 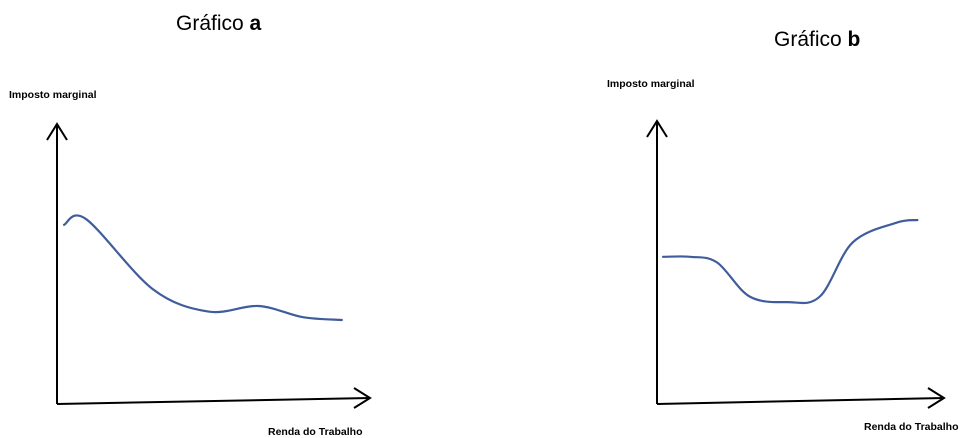 What do you see at coordinates (203, 267) in the screenshot?
I see `chart-a-series-line` at bounding box center [203, 267].